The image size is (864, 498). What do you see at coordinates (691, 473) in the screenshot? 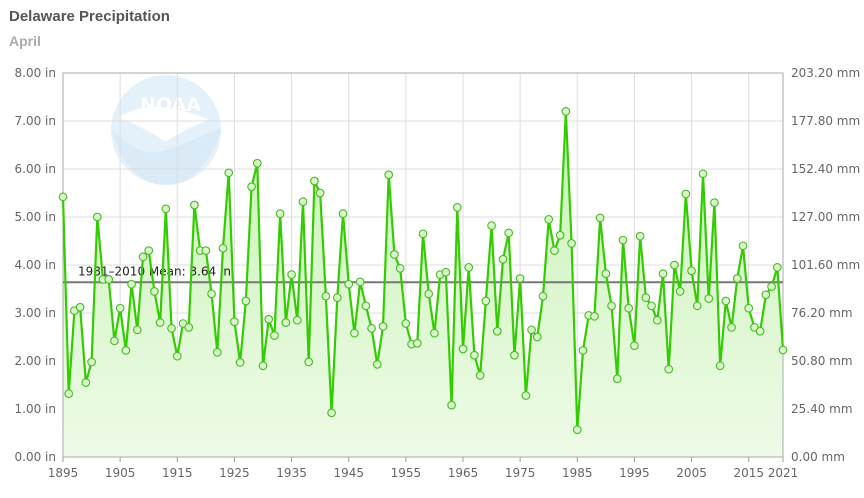
I see `x-tick-label: 2005` at bounding box center [691, 473].